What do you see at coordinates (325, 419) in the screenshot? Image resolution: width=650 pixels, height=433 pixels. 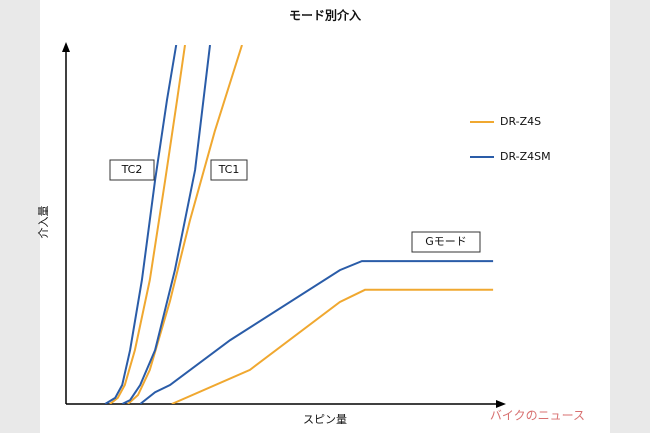 I see `x-axis-label: スピン量` at bounding box center [325, 419].